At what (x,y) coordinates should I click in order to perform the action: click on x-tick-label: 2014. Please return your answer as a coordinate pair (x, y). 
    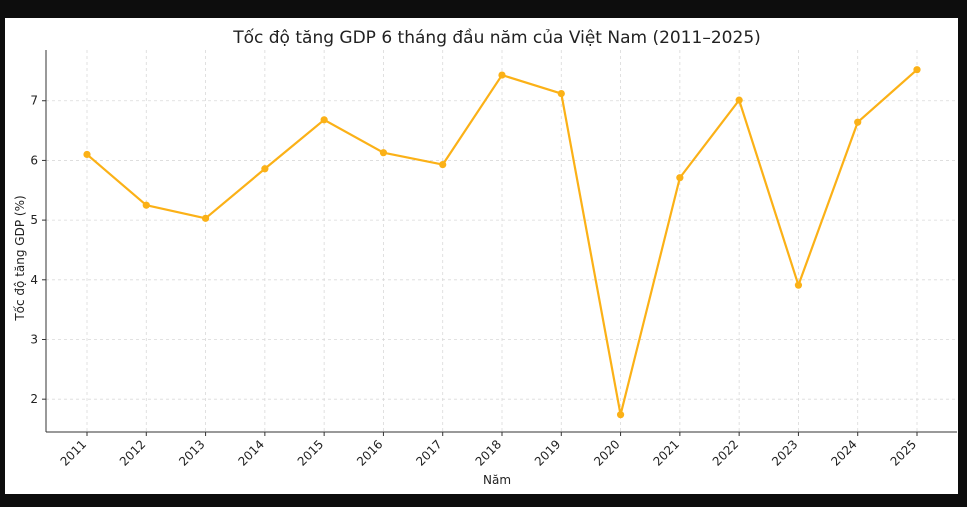
    Looking at the image, I should click on (250, 452).